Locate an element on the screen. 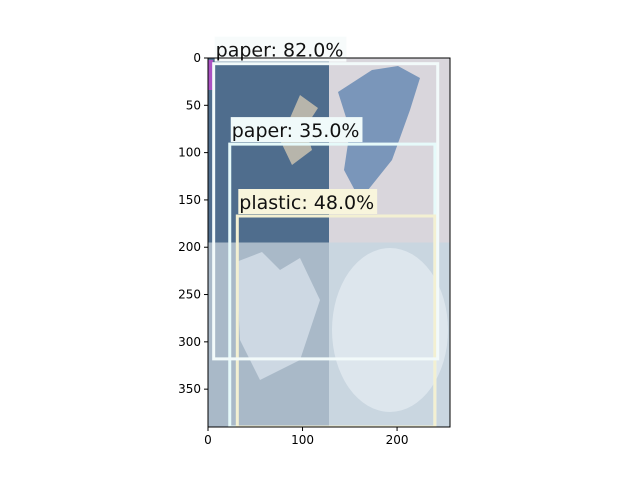  detection-label-text: plastic: 48.0% is located at coordinates (306, 203).